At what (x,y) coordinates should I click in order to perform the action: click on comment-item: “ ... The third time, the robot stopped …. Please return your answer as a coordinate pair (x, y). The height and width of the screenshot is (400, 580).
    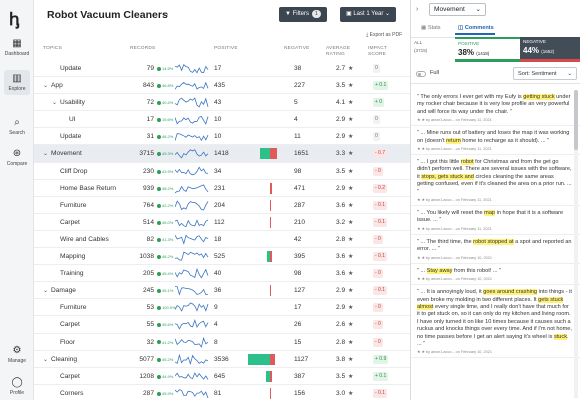
    Looking at the image, I should click on (495, 249).